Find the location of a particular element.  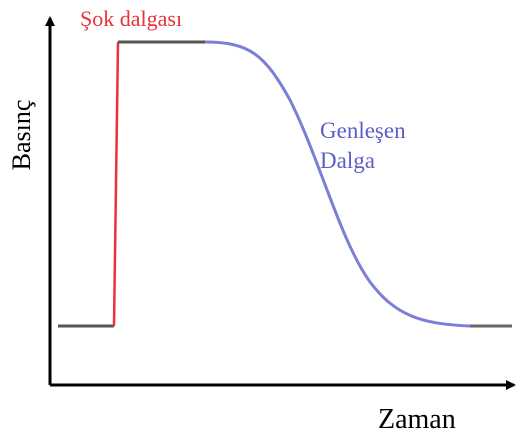

expansion-wave-label: Genleşen is located at coordinates (363, 130).